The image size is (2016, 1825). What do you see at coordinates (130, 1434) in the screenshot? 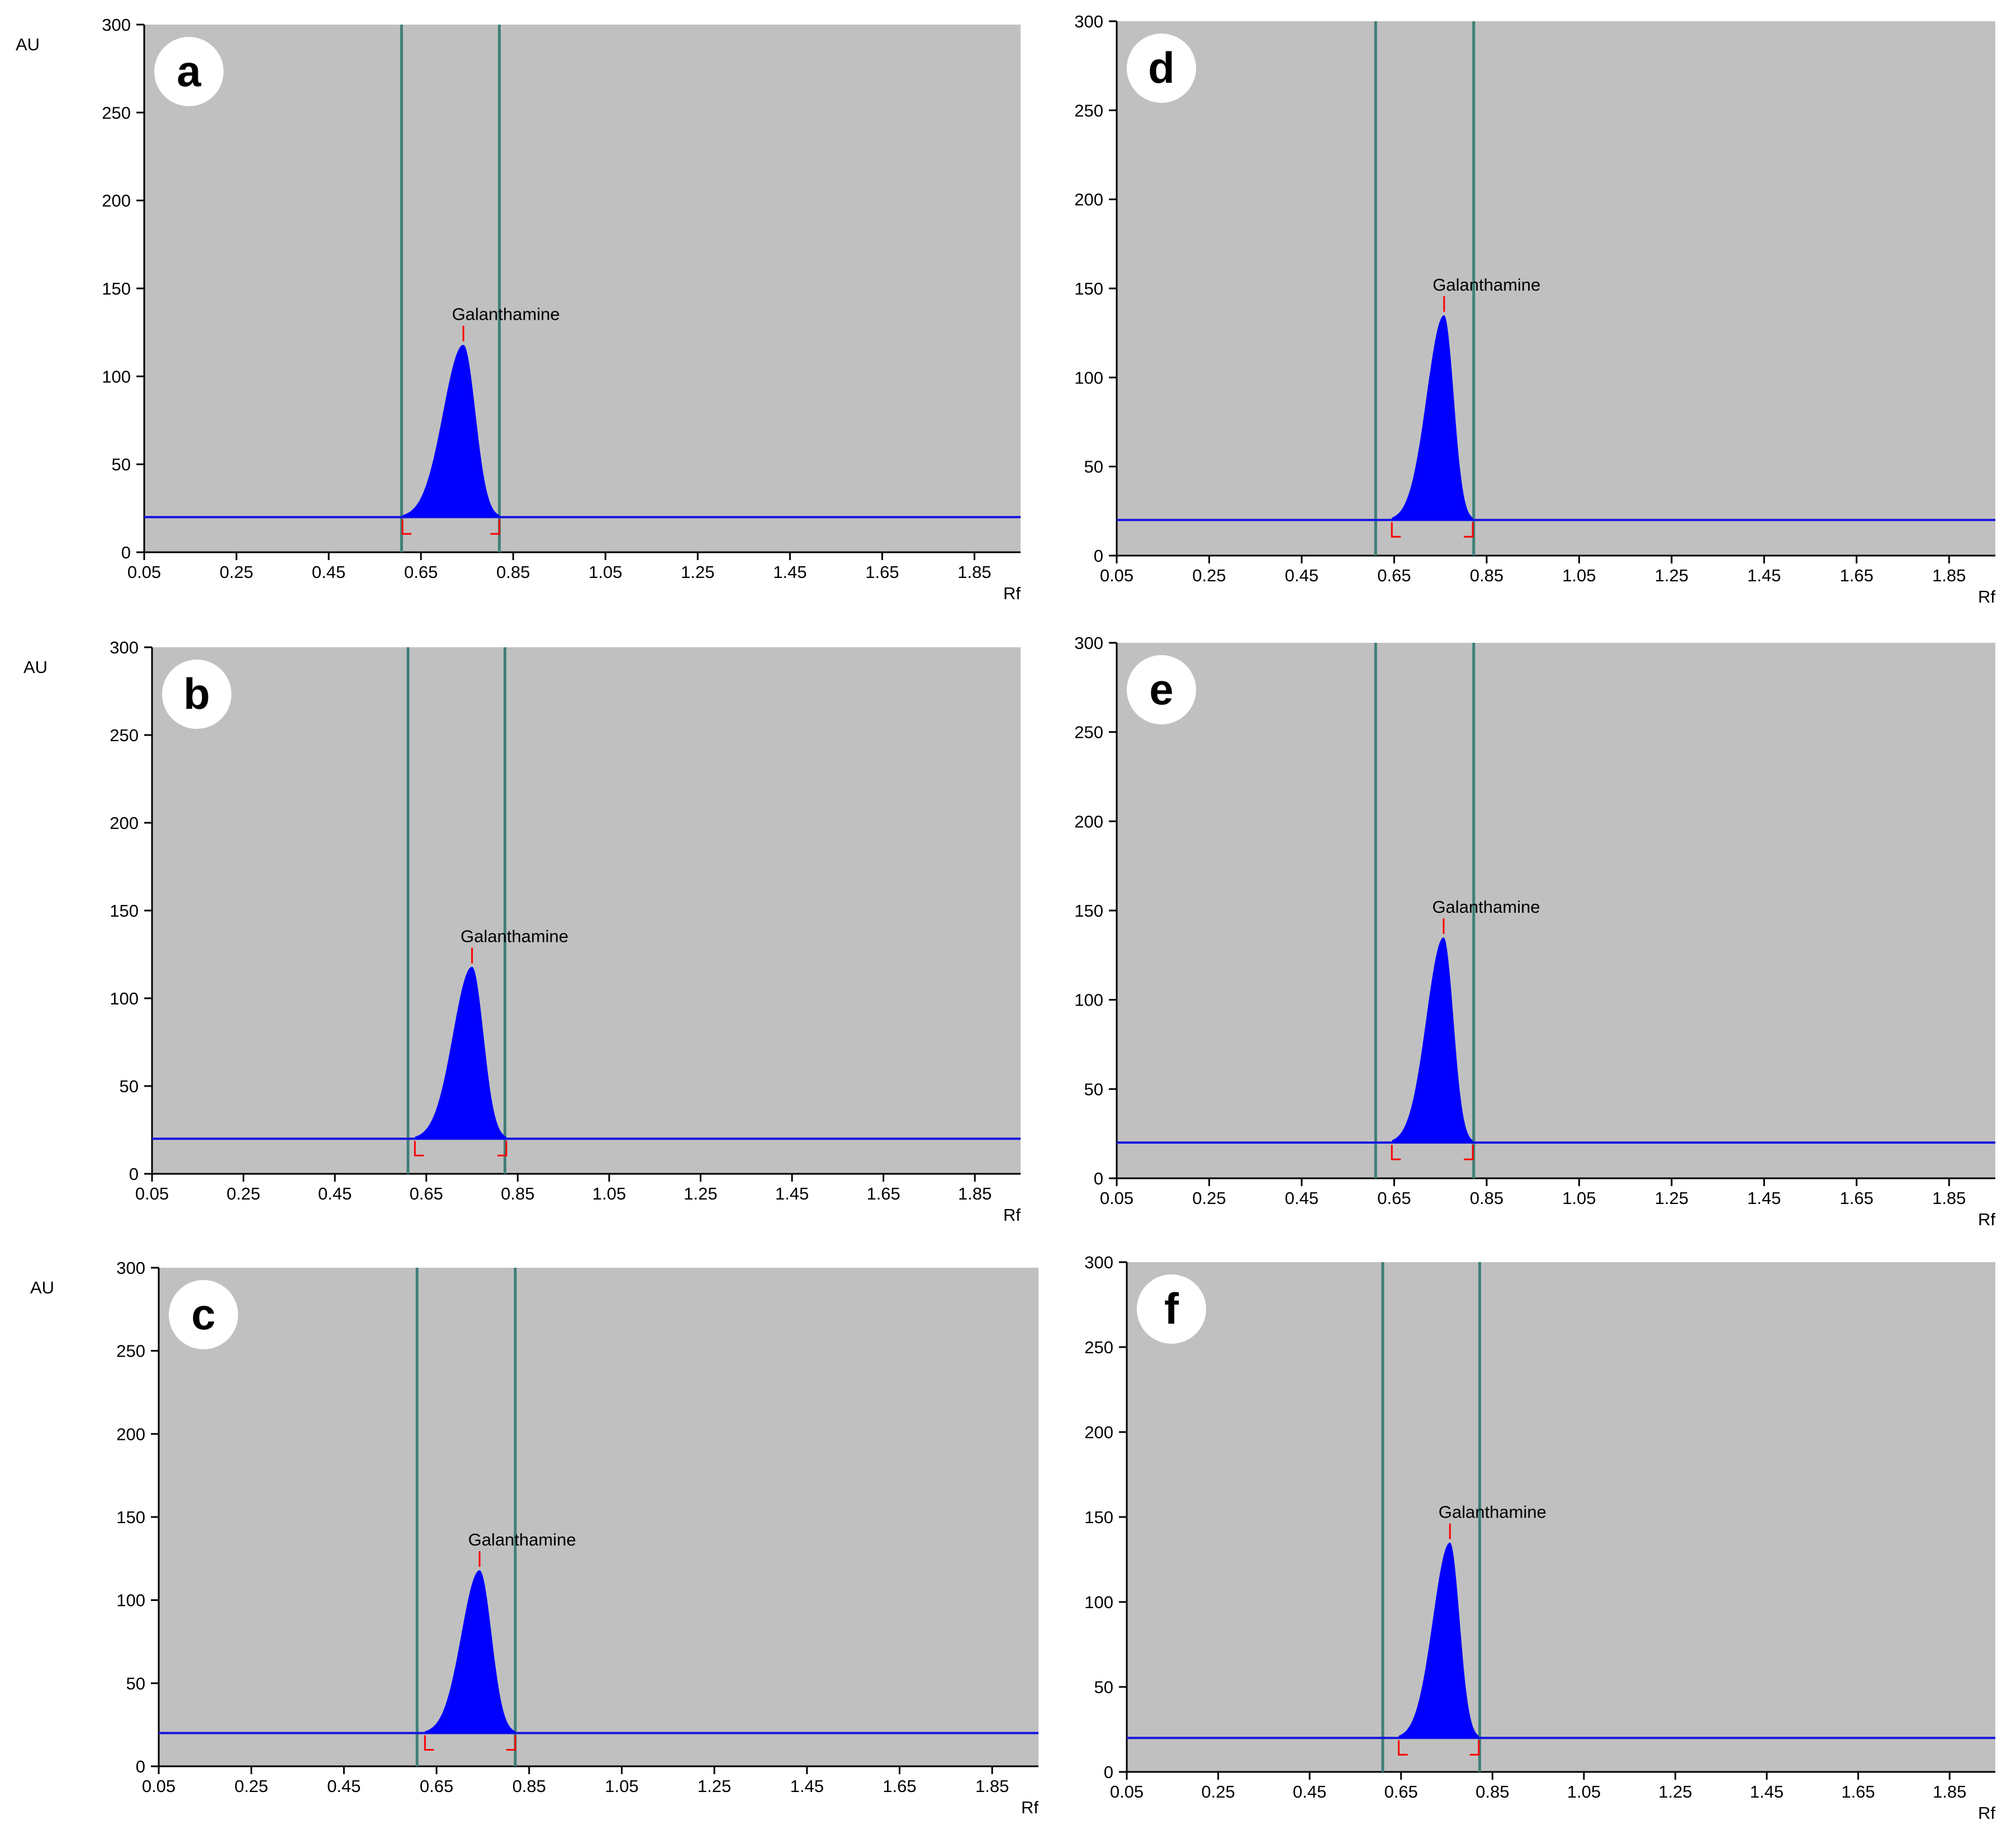
I see `y-tick-label: 200` at bounding box center [130, 1434].